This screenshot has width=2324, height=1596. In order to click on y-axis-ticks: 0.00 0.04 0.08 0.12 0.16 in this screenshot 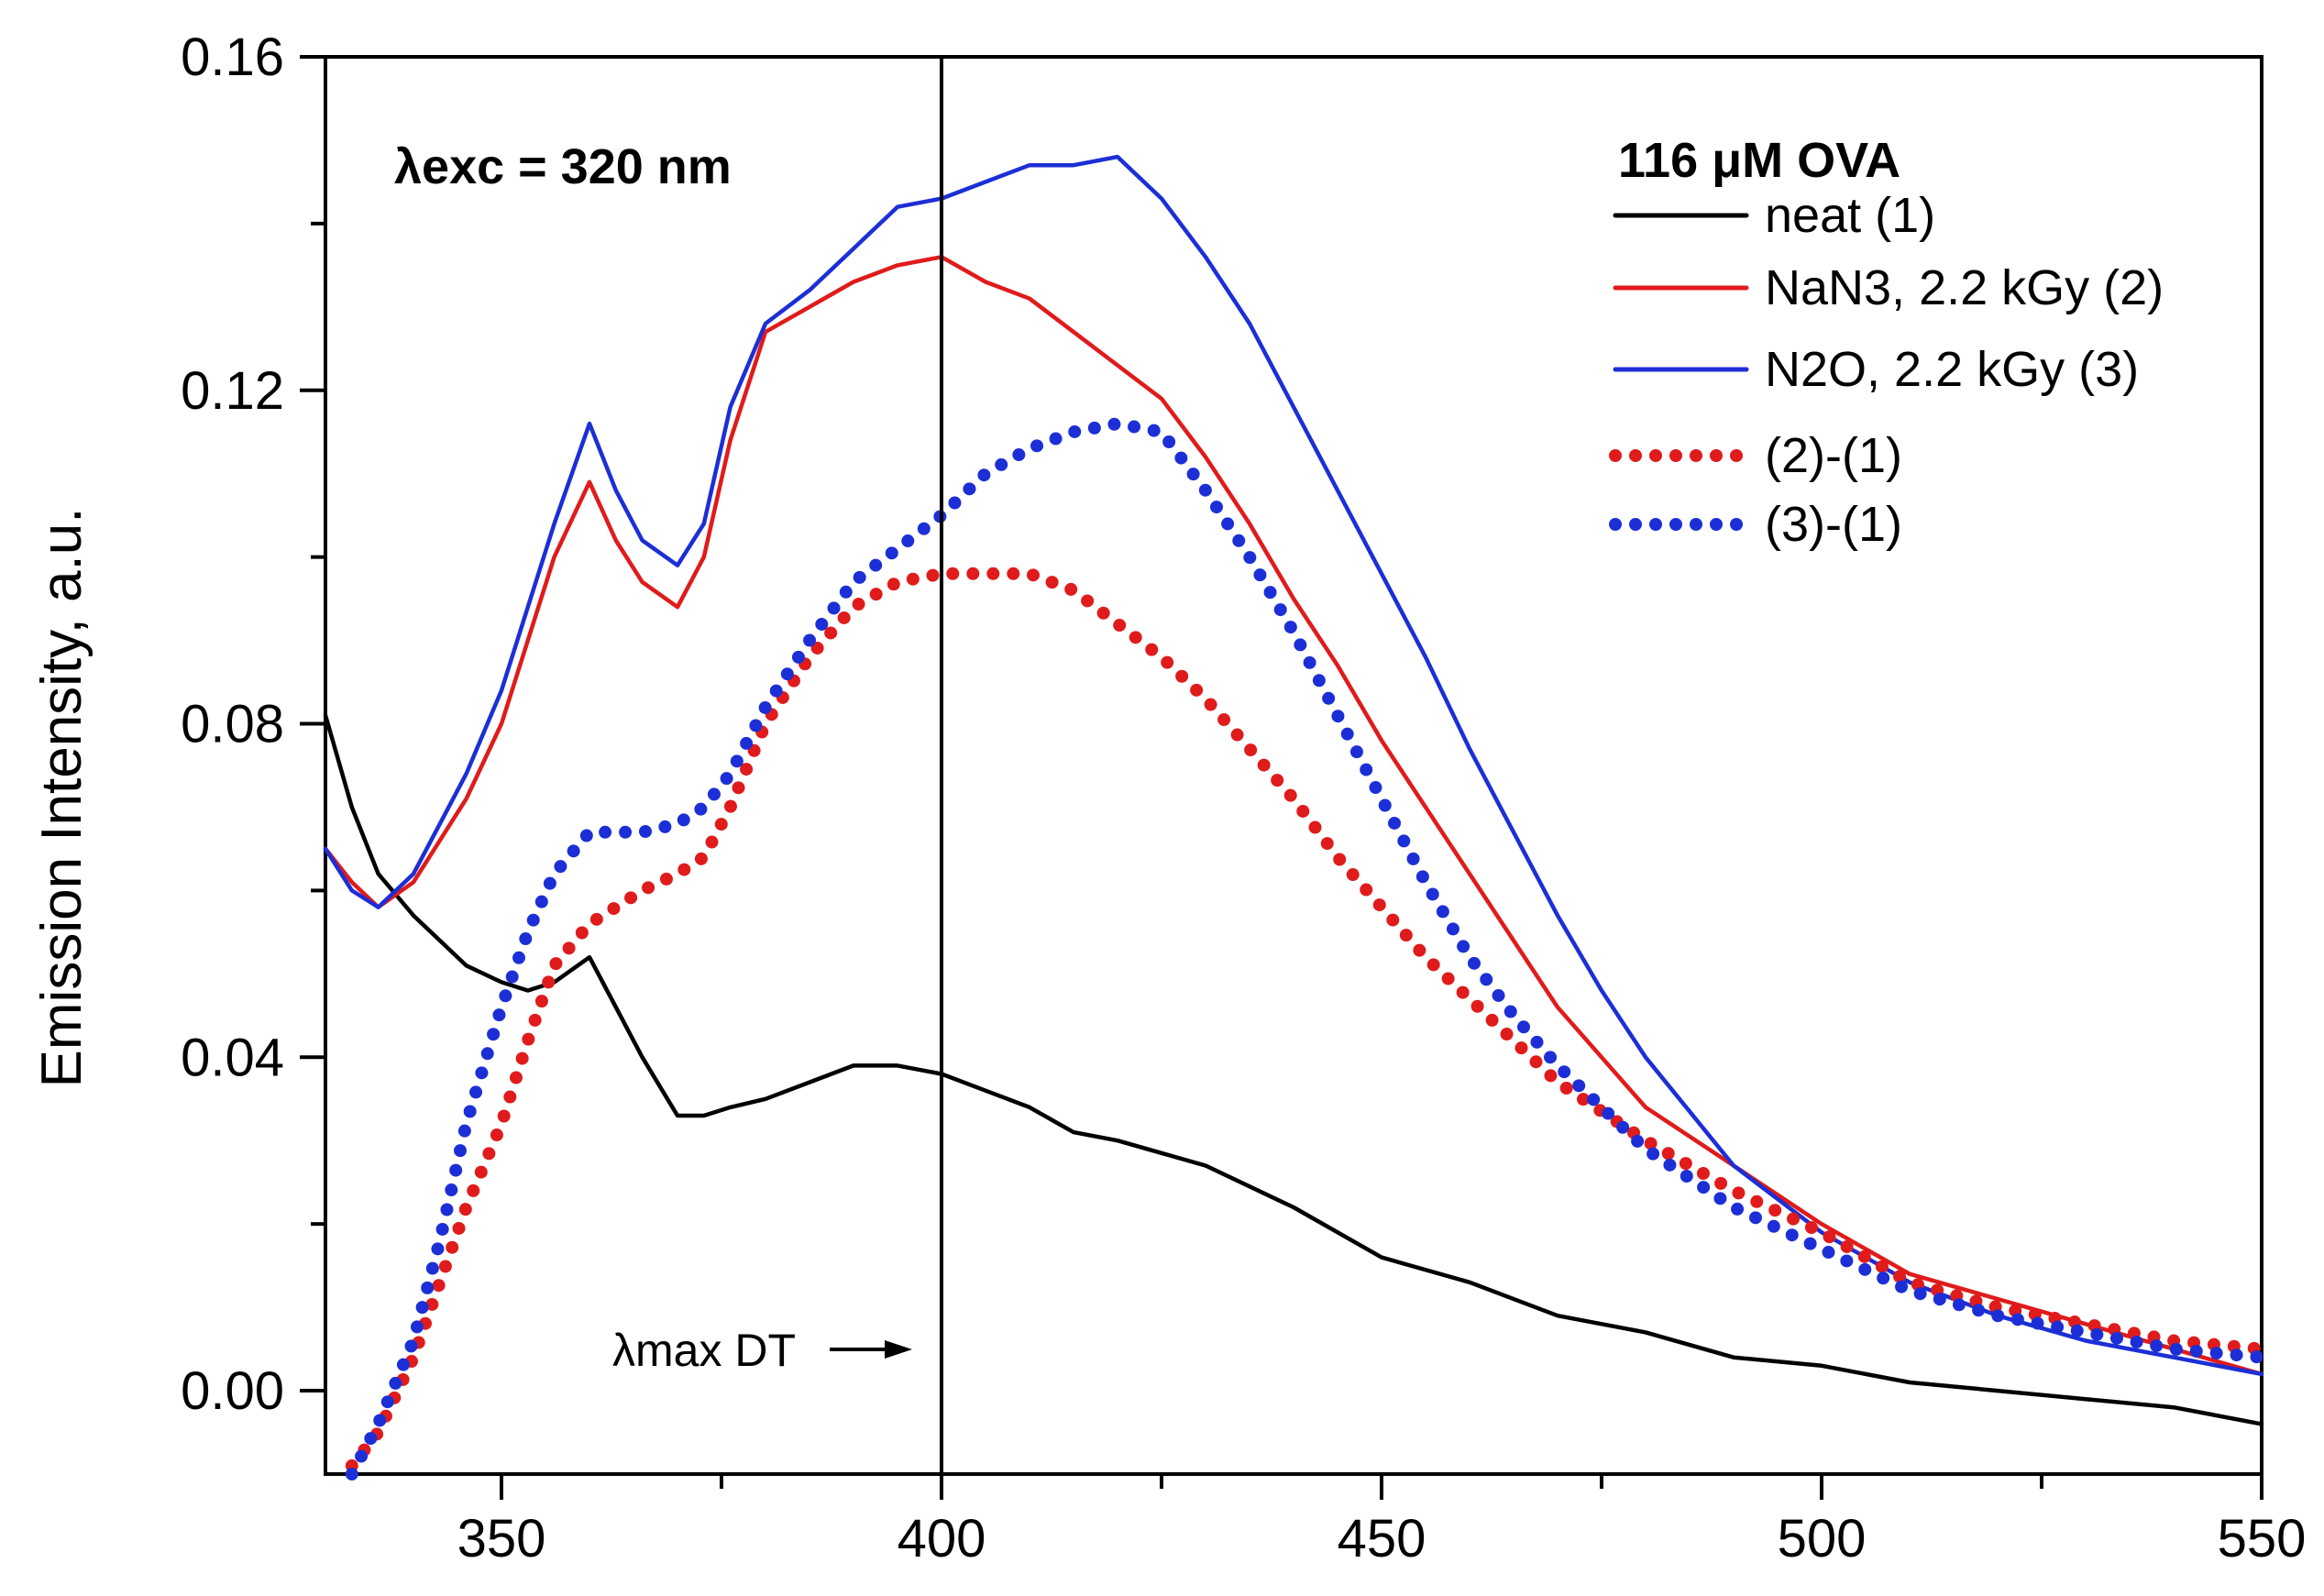, I will do `click(253, 724)`.